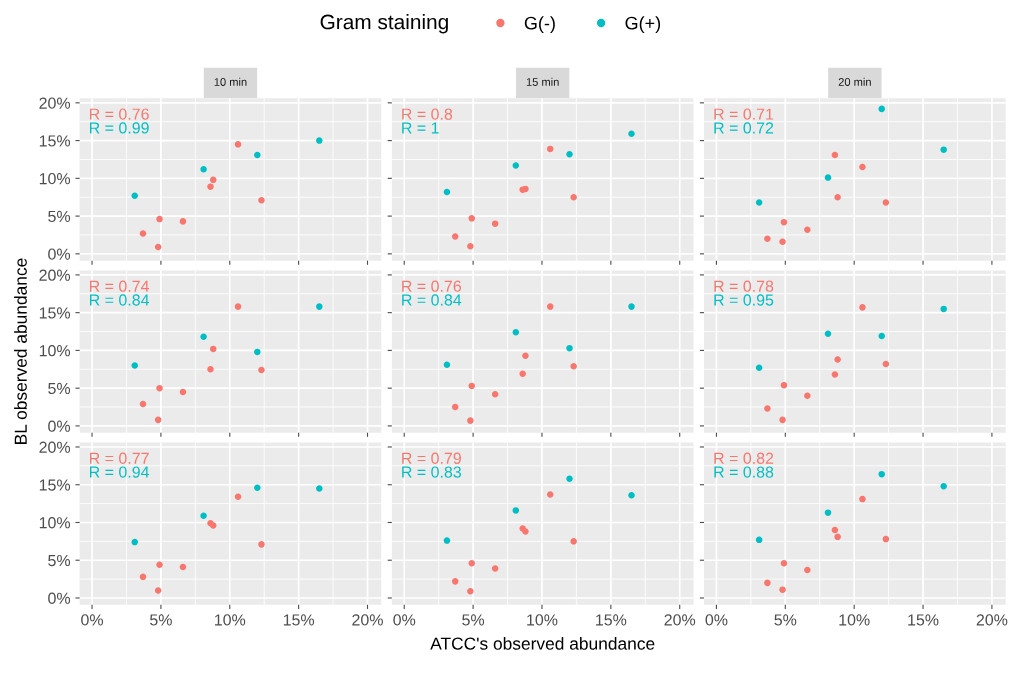  I want to click on y-axis-title: BL observed abundance, so click(20, 351).